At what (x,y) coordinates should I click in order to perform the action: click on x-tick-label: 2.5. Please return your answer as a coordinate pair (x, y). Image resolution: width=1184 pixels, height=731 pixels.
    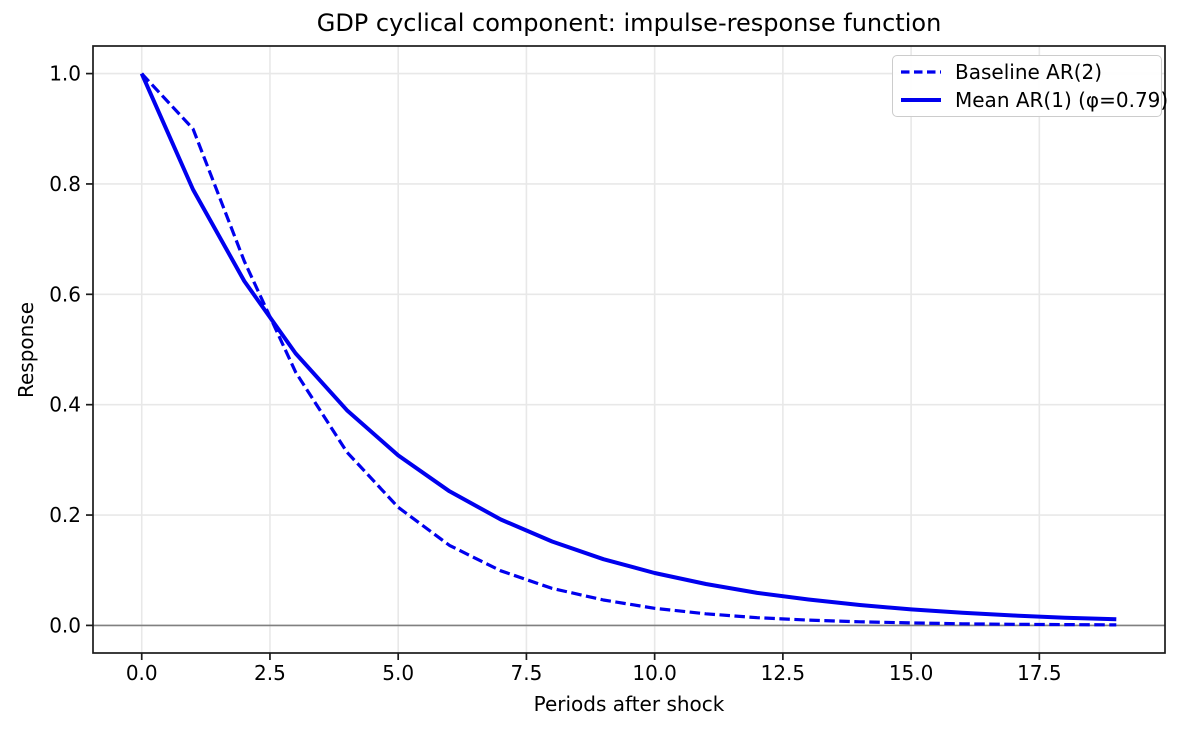
    Looking at the image, I should click on (270, 673).